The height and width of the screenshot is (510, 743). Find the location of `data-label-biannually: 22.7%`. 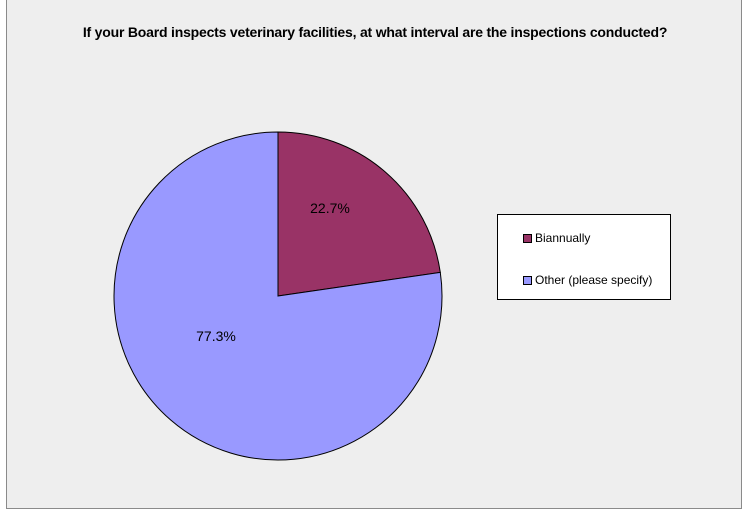

data-label-biannually: 22.7% is located at coordinates (330, 208).